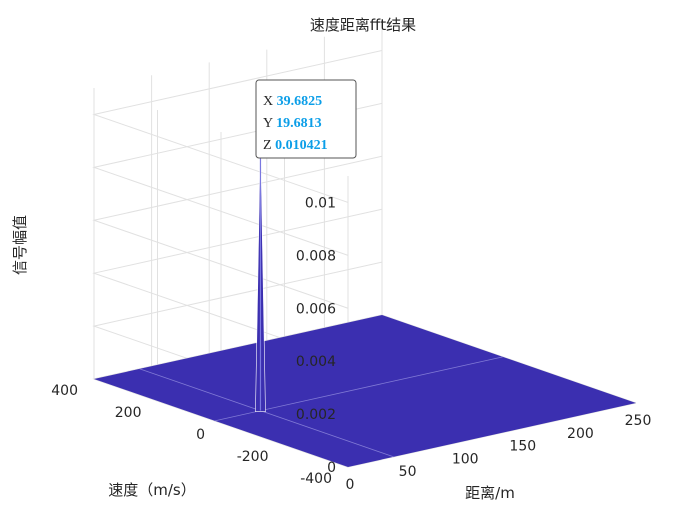  What do you see at coordinates (408, 472) in the screenshot?
I see `x-tick-label: 50` at bounding box center [408, 472].